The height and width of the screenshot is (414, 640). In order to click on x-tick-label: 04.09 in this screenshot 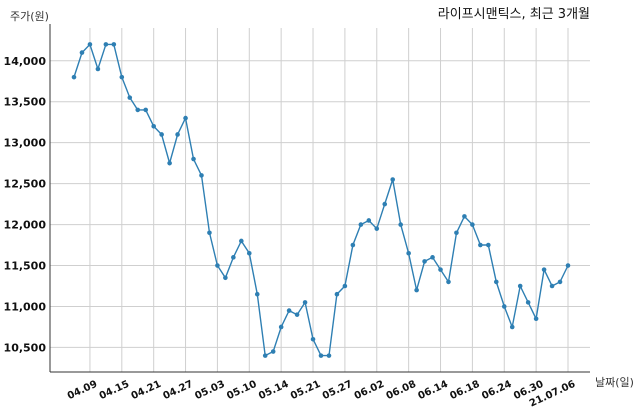, I will do `click(82, 390)`.